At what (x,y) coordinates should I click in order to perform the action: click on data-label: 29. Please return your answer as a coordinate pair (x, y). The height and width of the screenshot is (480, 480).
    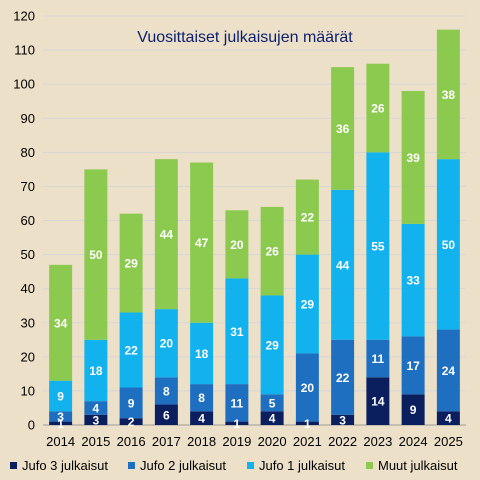
    Looking at the image, I should click on (308, 305).